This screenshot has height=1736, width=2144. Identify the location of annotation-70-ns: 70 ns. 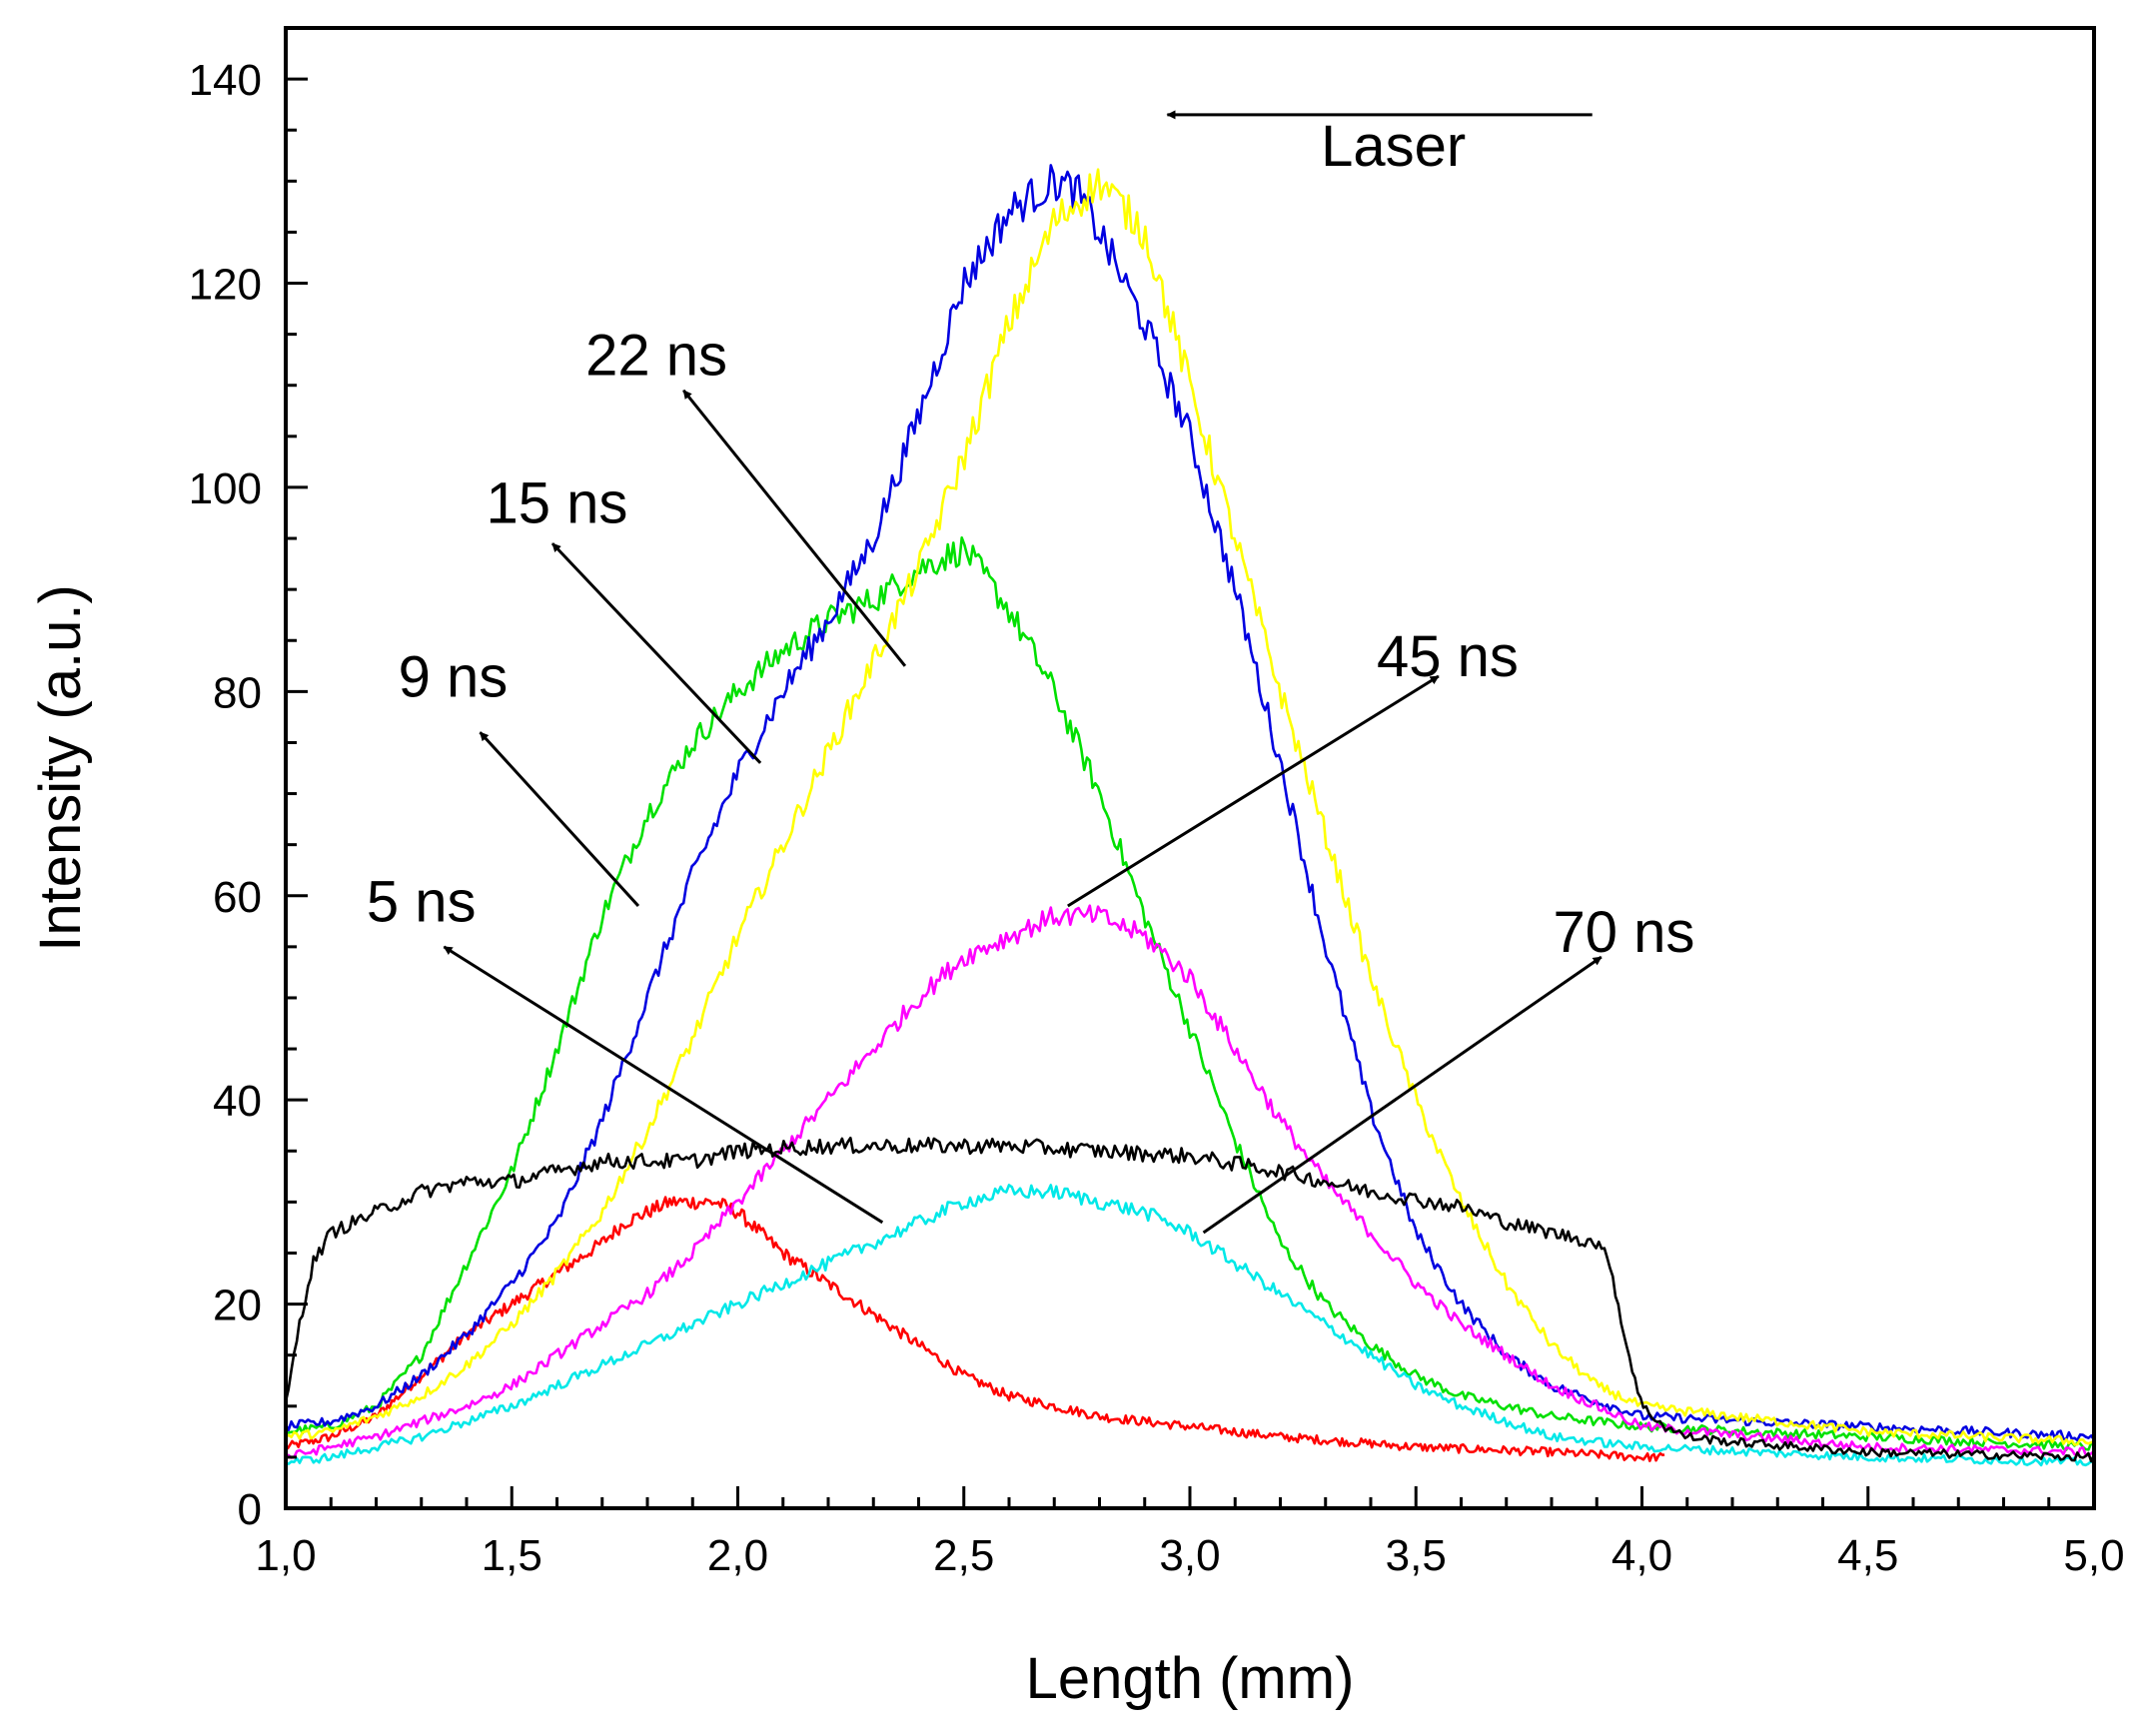
(1624, 932).